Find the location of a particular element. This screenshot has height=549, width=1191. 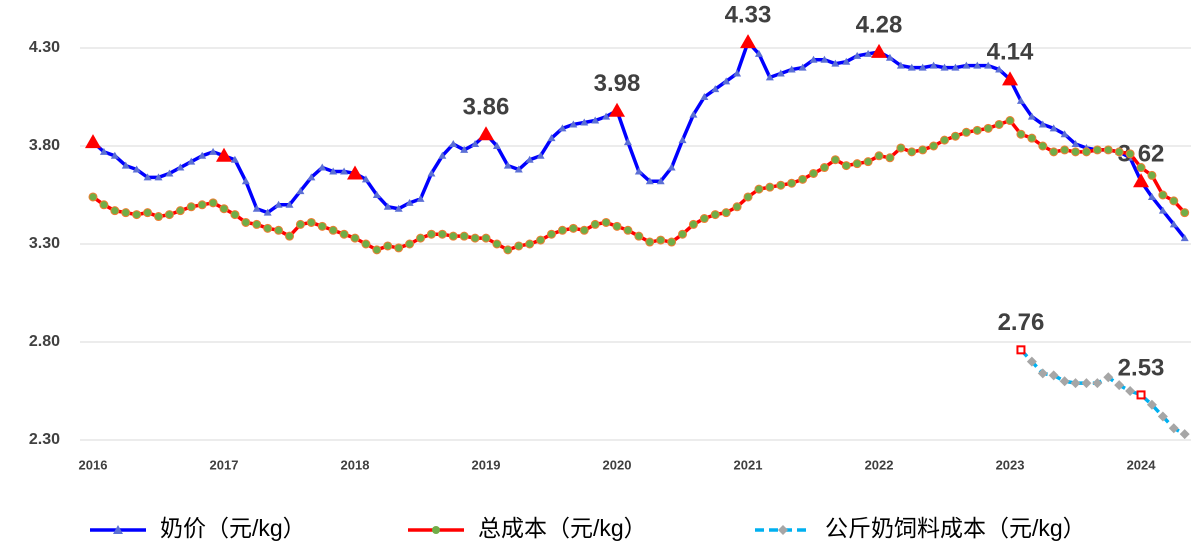

x-tick-label: 2018 is located at coordinates (355, 464).